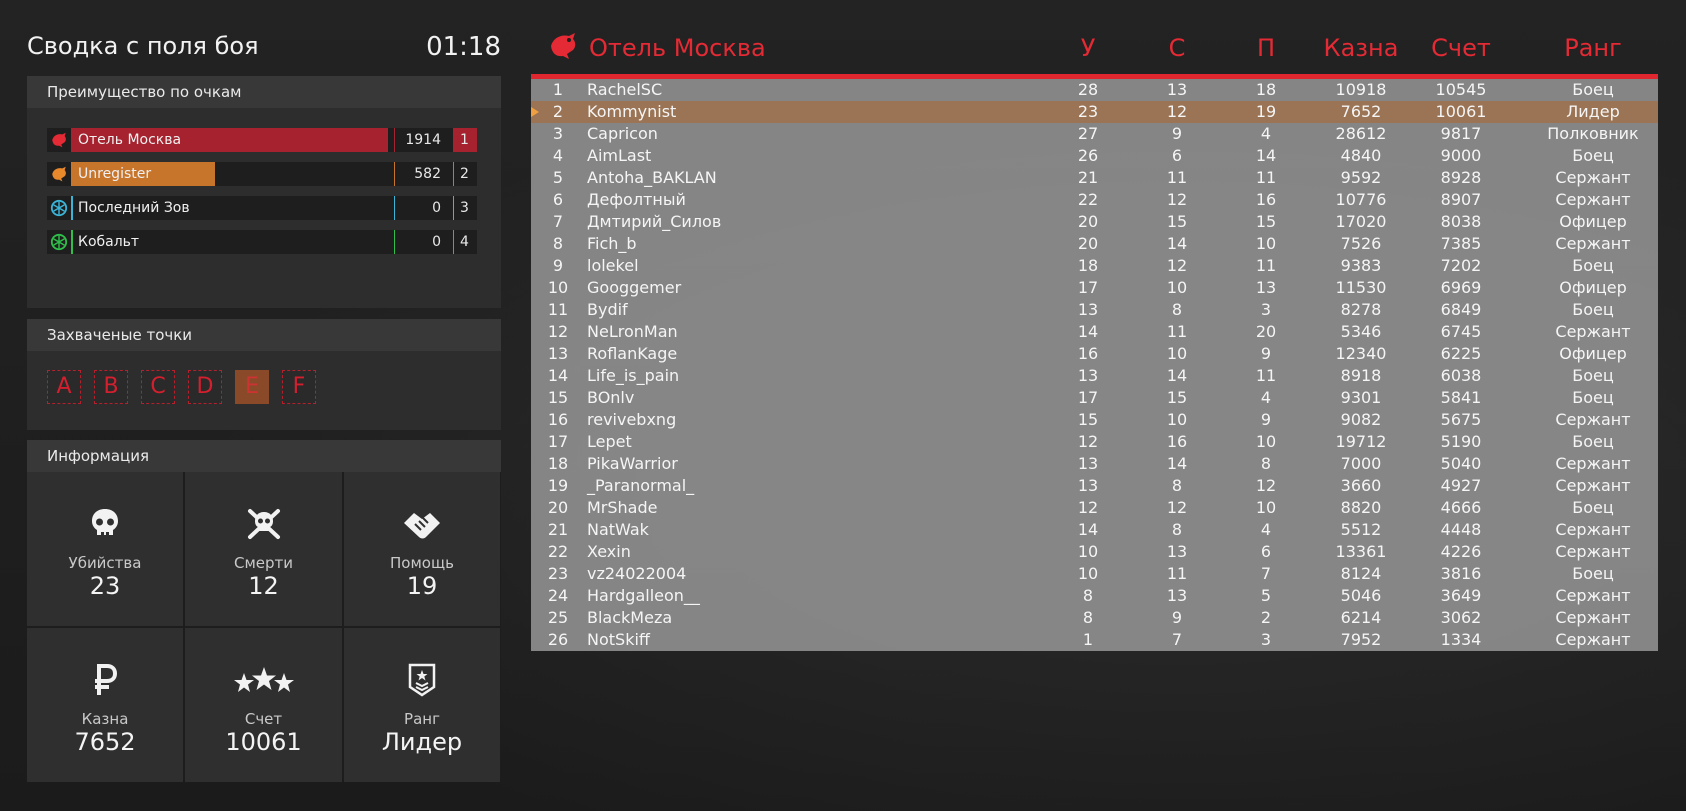 Image resolution: width=1686 pixels, height=811 pixels. I want to click on stat-value: 23, so click(105, 586).